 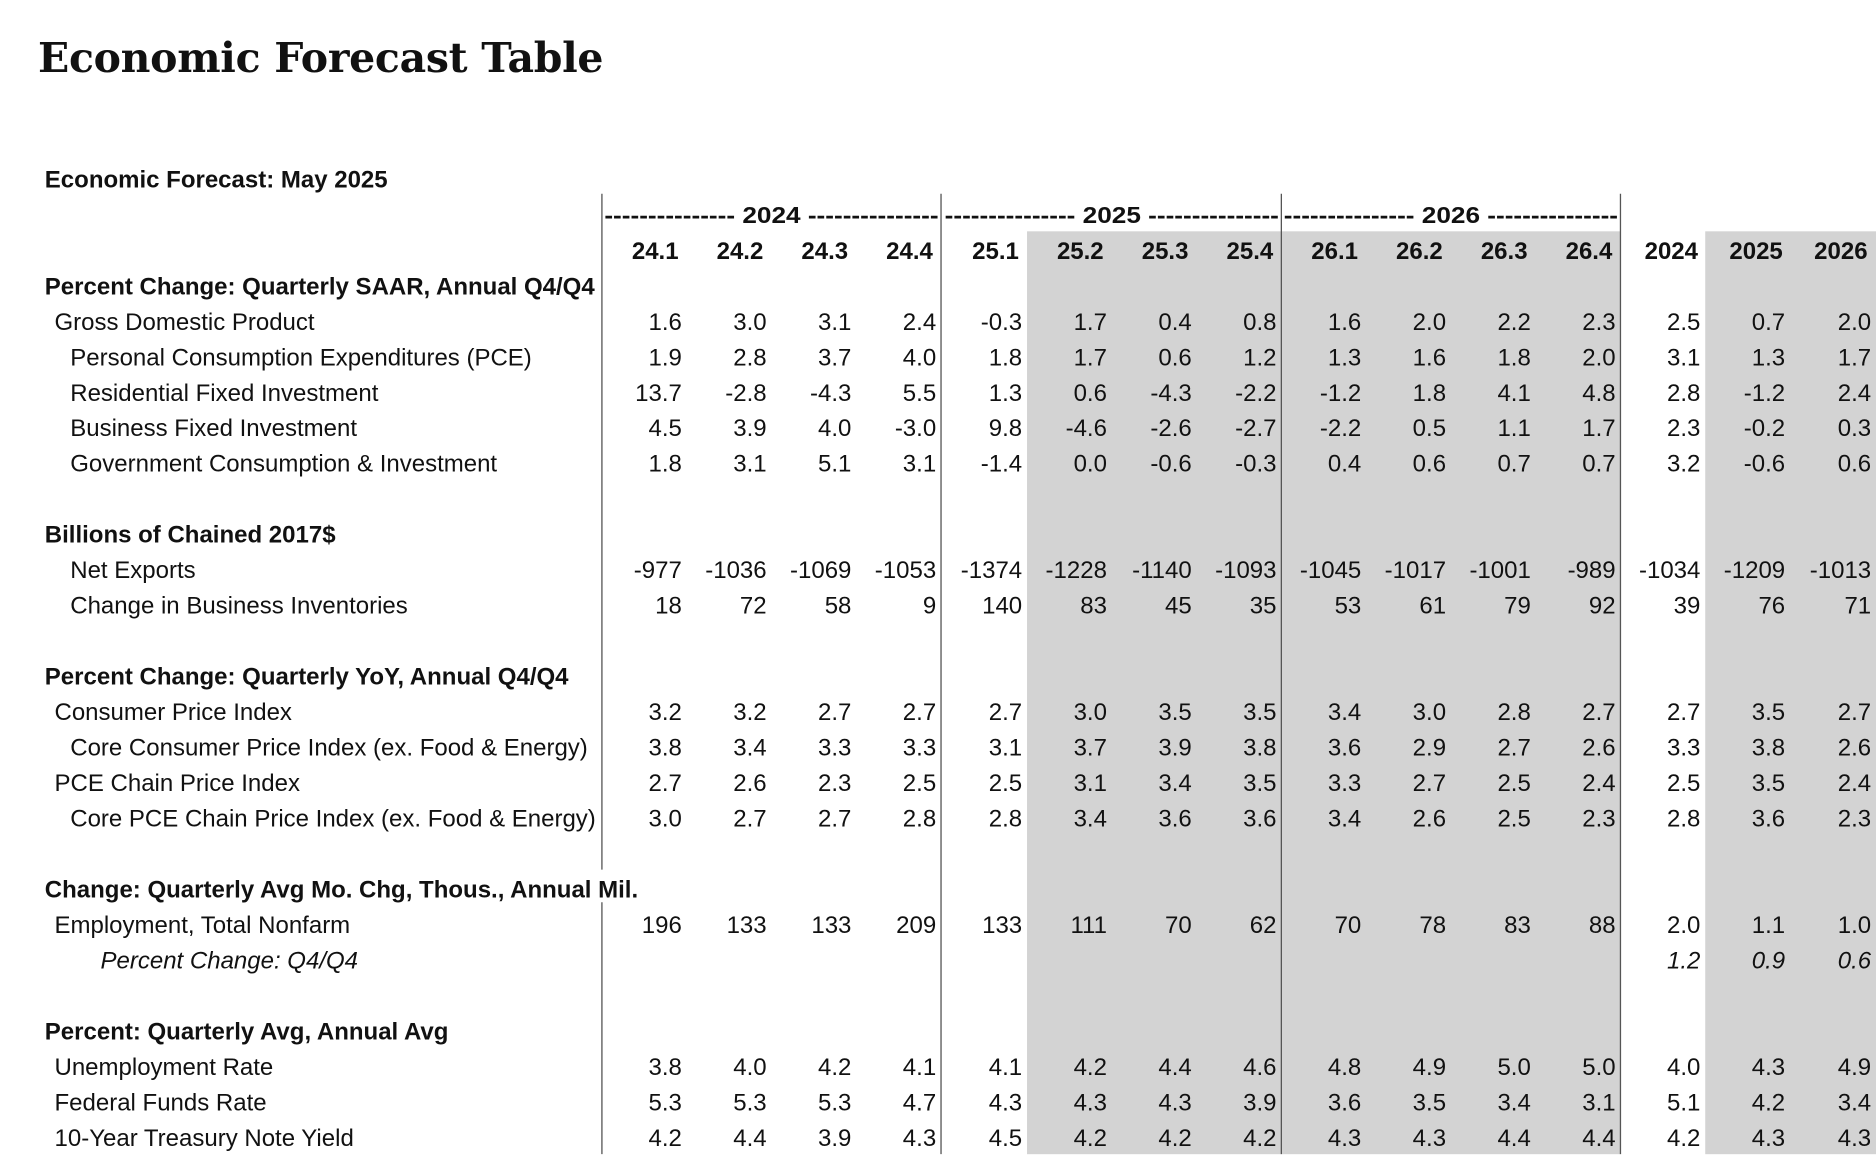 I want to click on table-cell: 92, so click(x=1602, y=606).